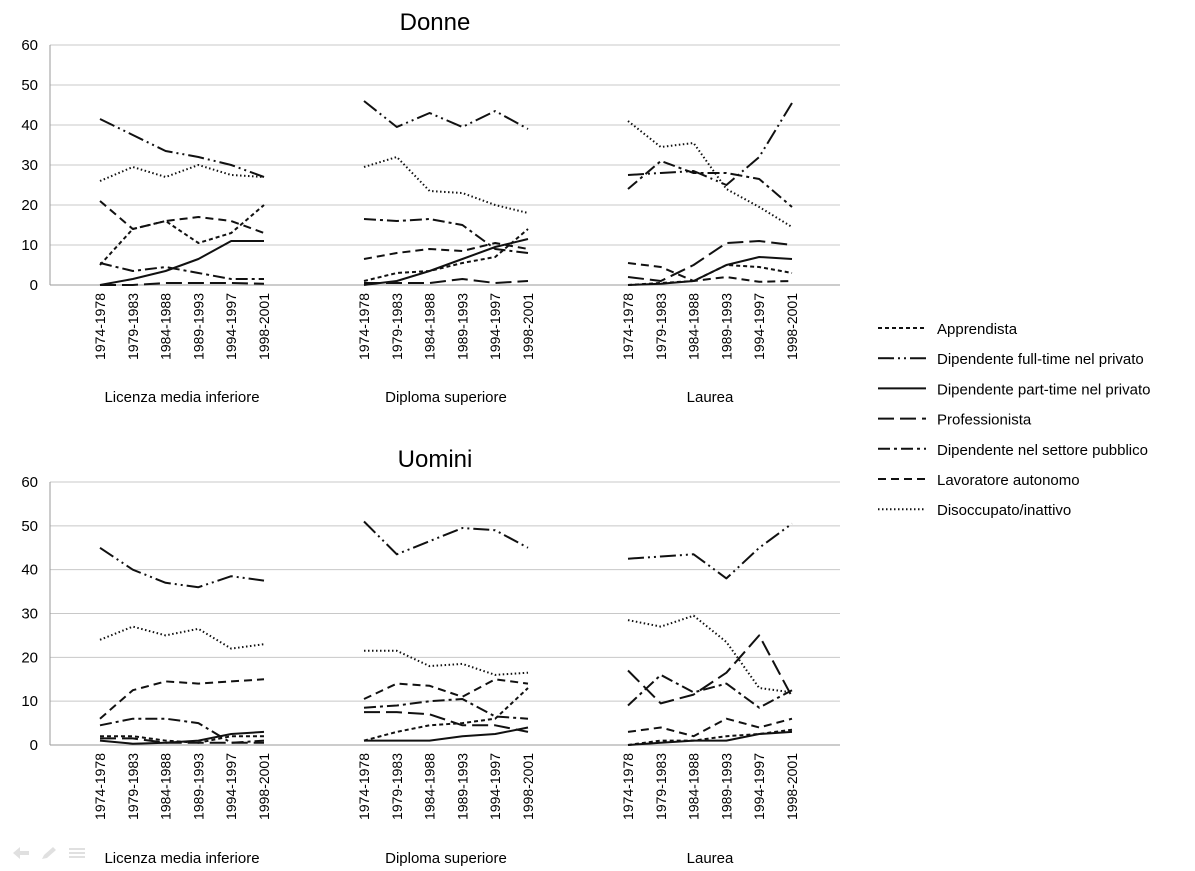 The image size is (1195, 871). Describe the element at coordinates (435, 22) in the screenshot. I see `chart-title: Donne` at that location.